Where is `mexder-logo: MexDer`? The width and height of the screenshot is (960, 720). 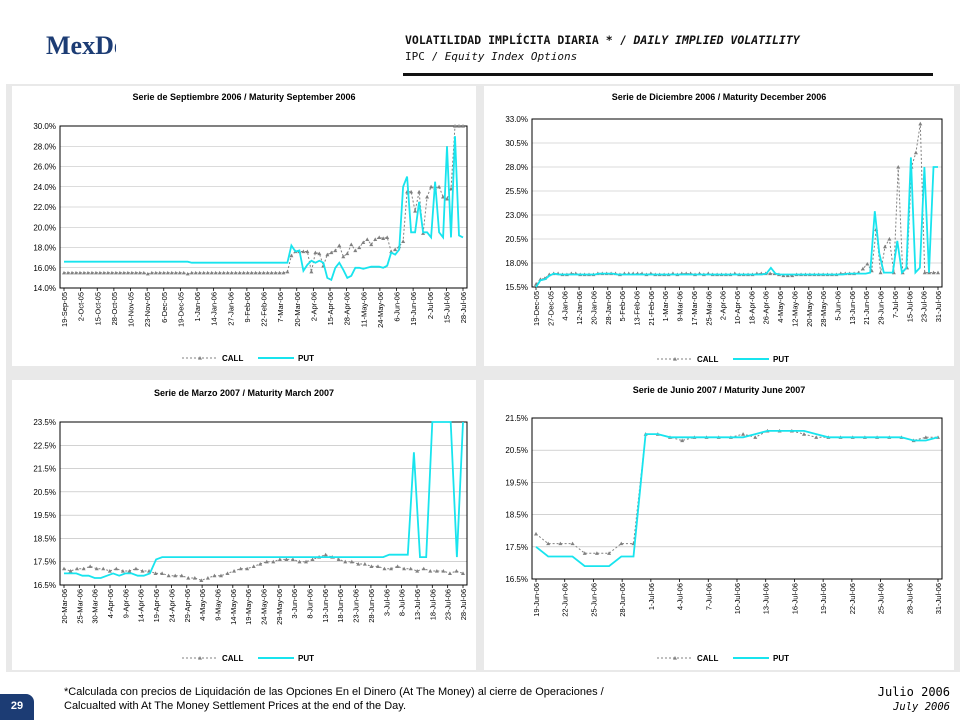 mexder-logo: MexDer is located at coordinates (81, 45).